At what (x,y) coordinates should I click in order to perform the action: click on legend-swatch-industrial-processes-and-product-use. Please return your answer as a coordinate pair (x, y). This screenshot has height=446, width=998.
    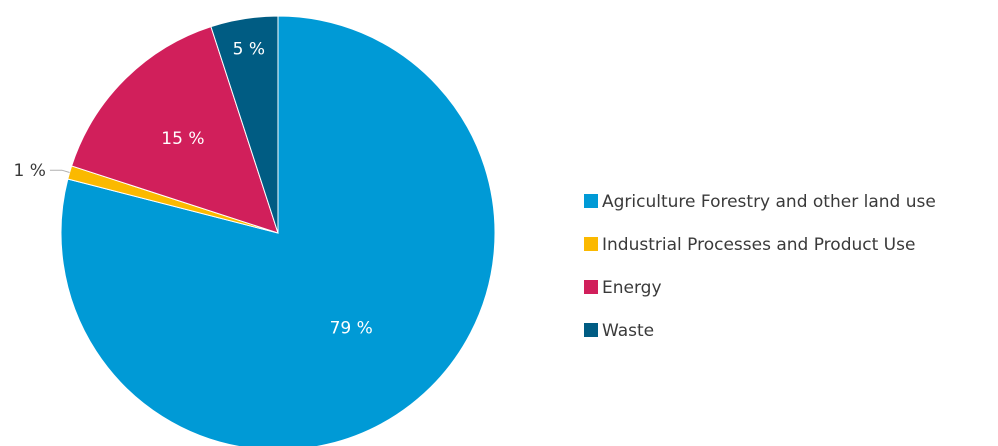
    Looking at the image, I should click on (591, 244).